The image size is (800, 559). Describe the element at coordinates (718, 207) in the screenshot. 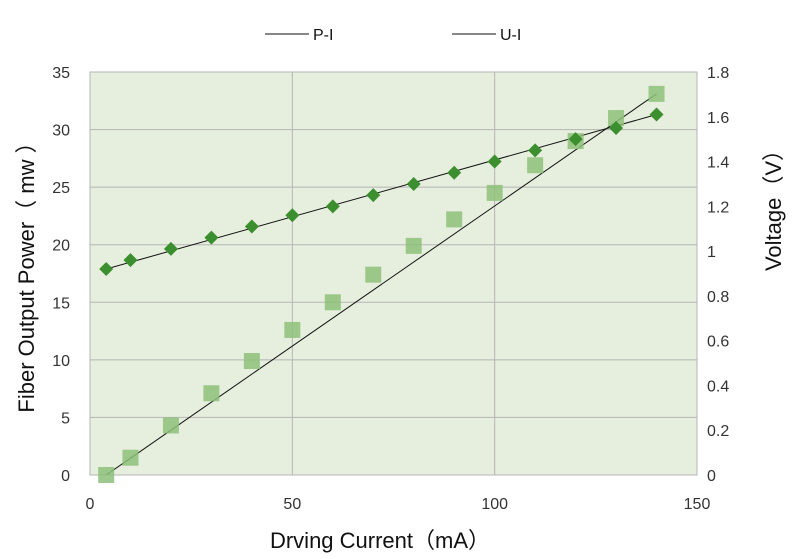

I see `y-tick-label-right: 1.2` at that location.